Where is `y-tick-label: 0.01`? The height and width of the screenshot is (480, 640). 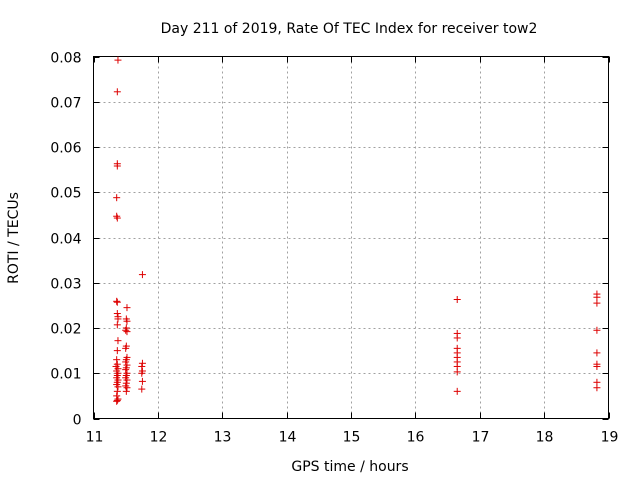 y-tick-label: 0.01 is located at coordinates (65, 375).